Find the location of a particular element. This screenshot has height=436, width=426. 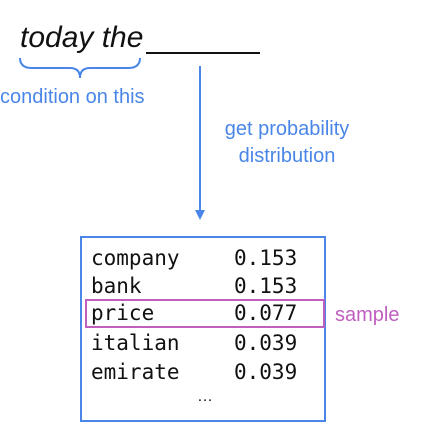

prompt-text: today the is located at coordinates (82, 37).